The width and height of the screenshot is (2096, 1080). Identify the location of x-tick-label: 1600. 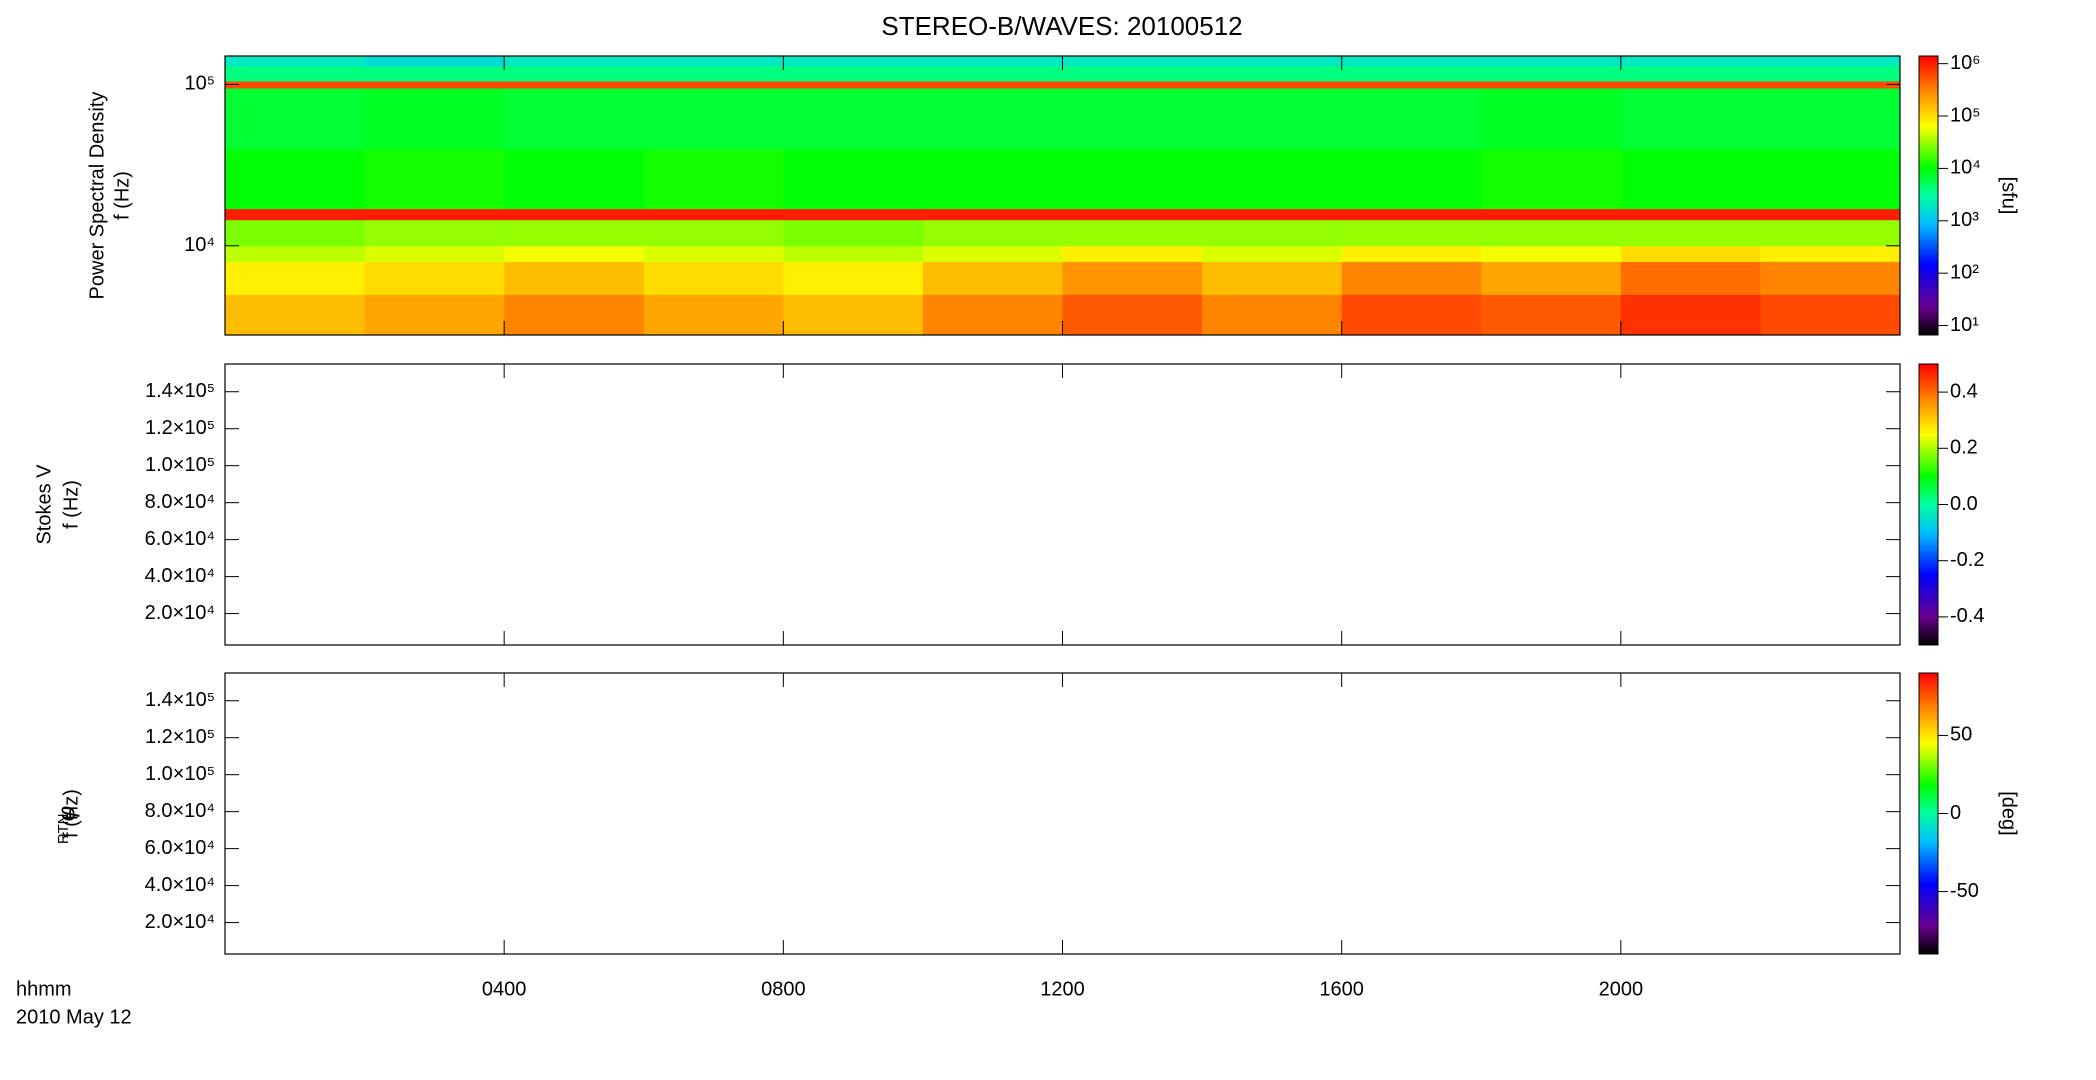
(1341, 989).